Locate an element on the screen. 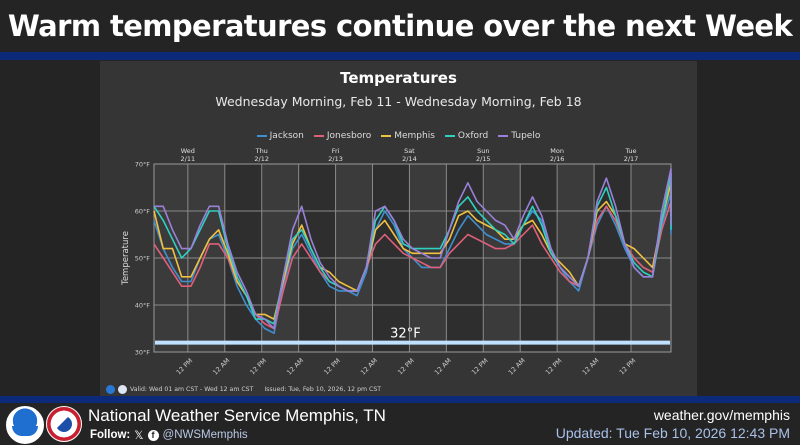 The width and height of the screenshot is (800, 445). day-label: Mon is located at coordinates (557, 151).